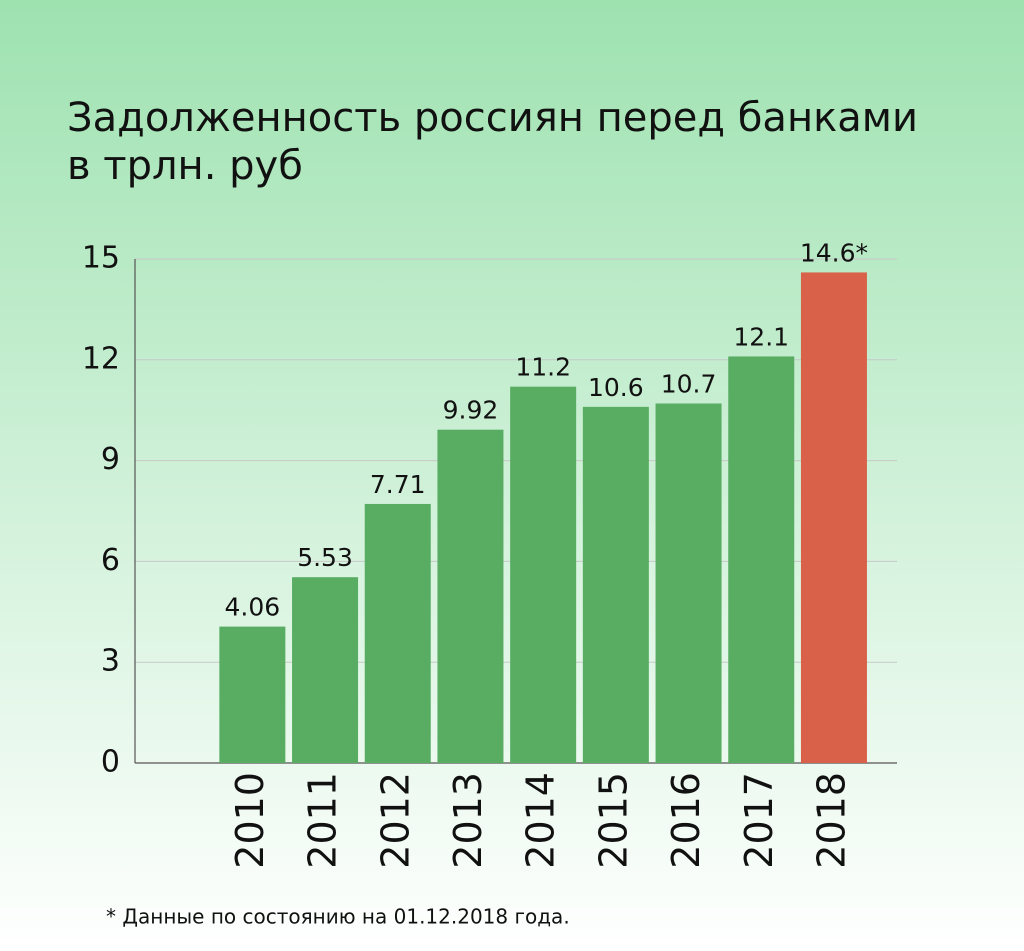 The height and width of the screenshot is (951, 1024). What do you see at coordinates (831, 820) in the screenshot?
I see `x-tick-label: 2018` at bounding box center [831, 820].